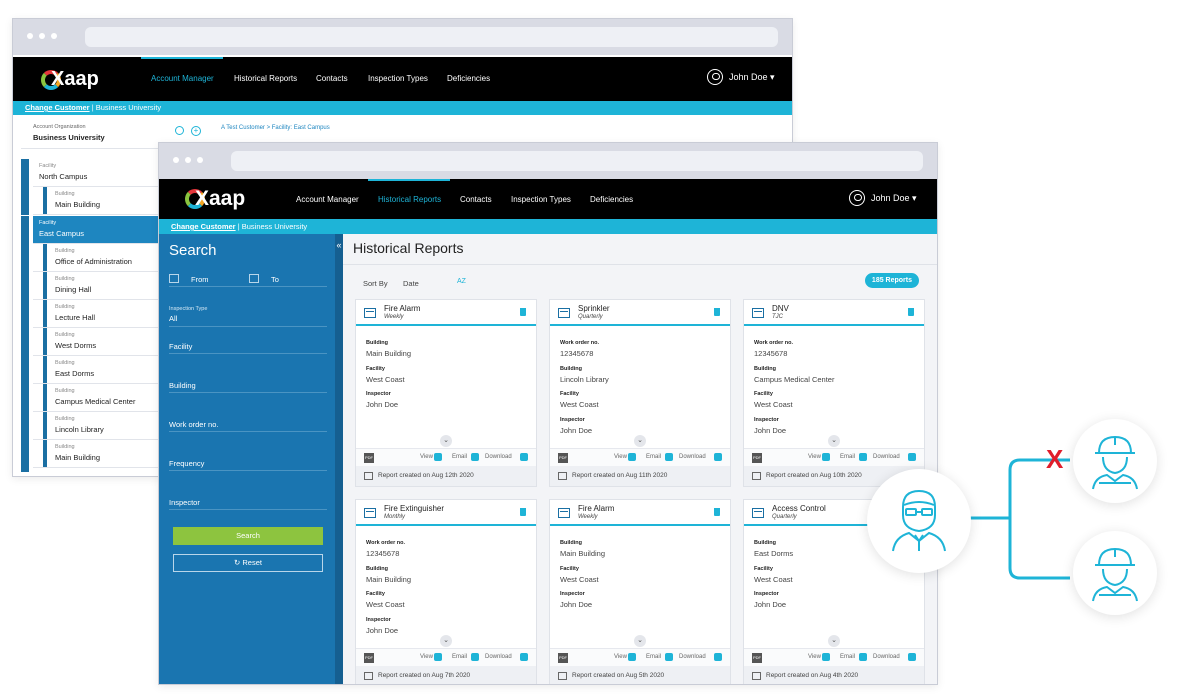 This screenshot has width=1200, height=700. What do you see at coordinates (173, 318) in the screenshot?
I see `inspection-type-select: All` at bounding box center [173, 318].